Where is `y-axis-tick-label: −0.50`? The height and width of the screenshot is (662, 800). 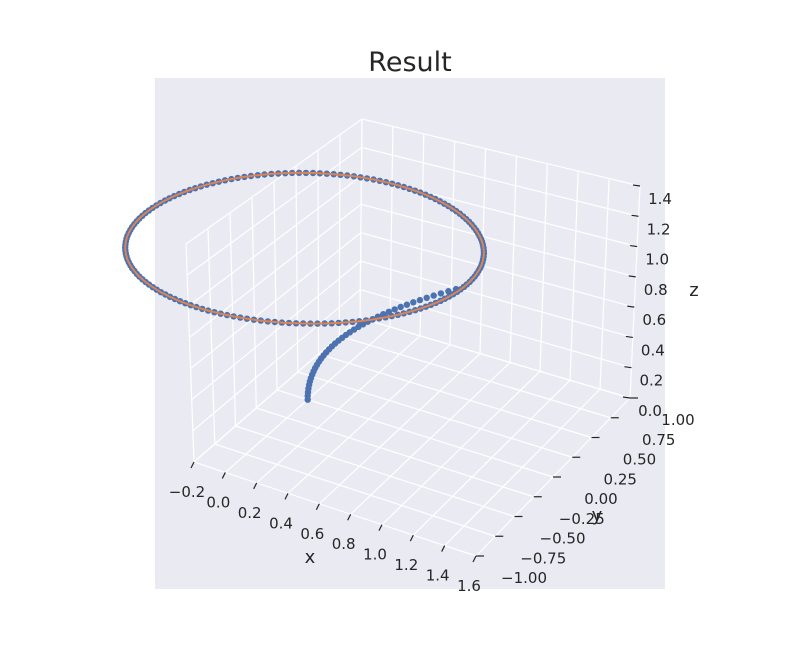 y-axis-tick-label: −0.50 is located at coordinates (563, 539).